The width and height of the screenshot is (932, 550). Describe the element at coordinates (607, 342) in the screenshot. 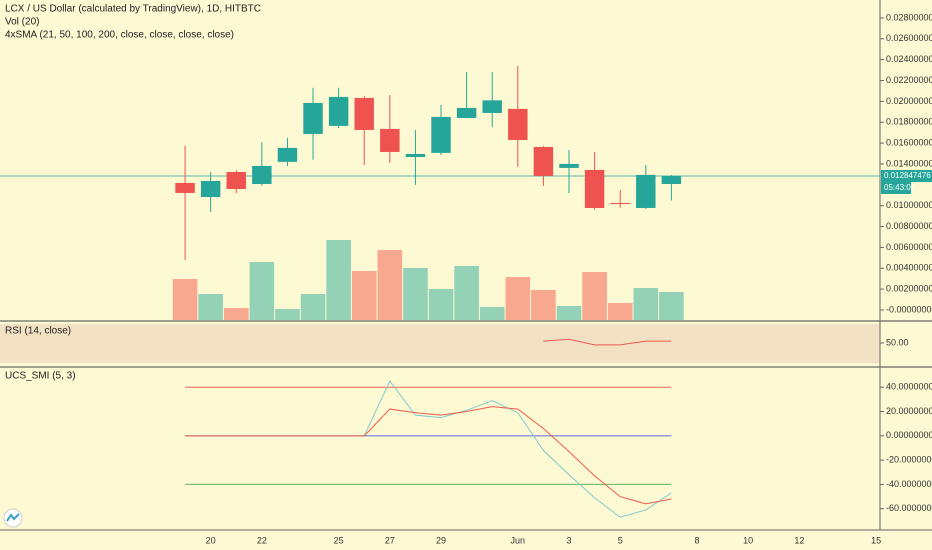

I see `rsi-line` at that location.